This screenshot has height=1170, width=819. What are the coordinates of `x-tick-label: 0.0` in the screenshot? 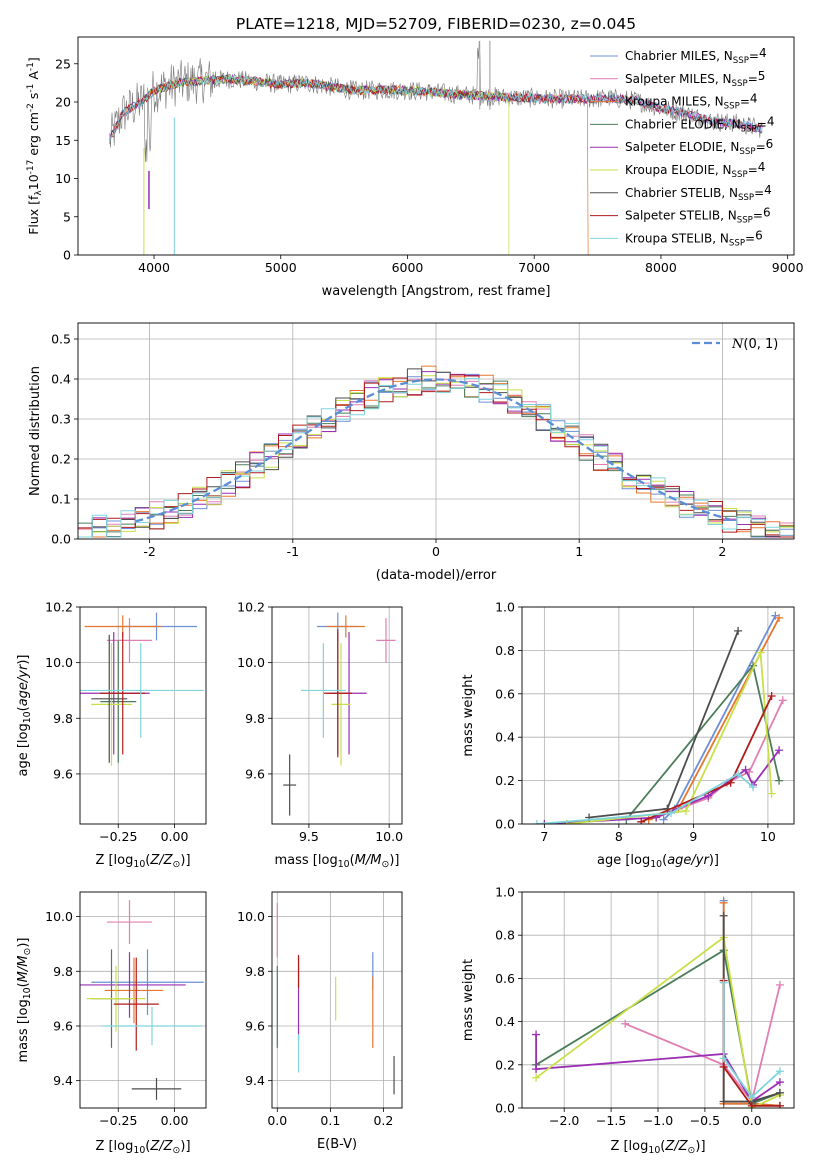 It's located at (277, 1120).